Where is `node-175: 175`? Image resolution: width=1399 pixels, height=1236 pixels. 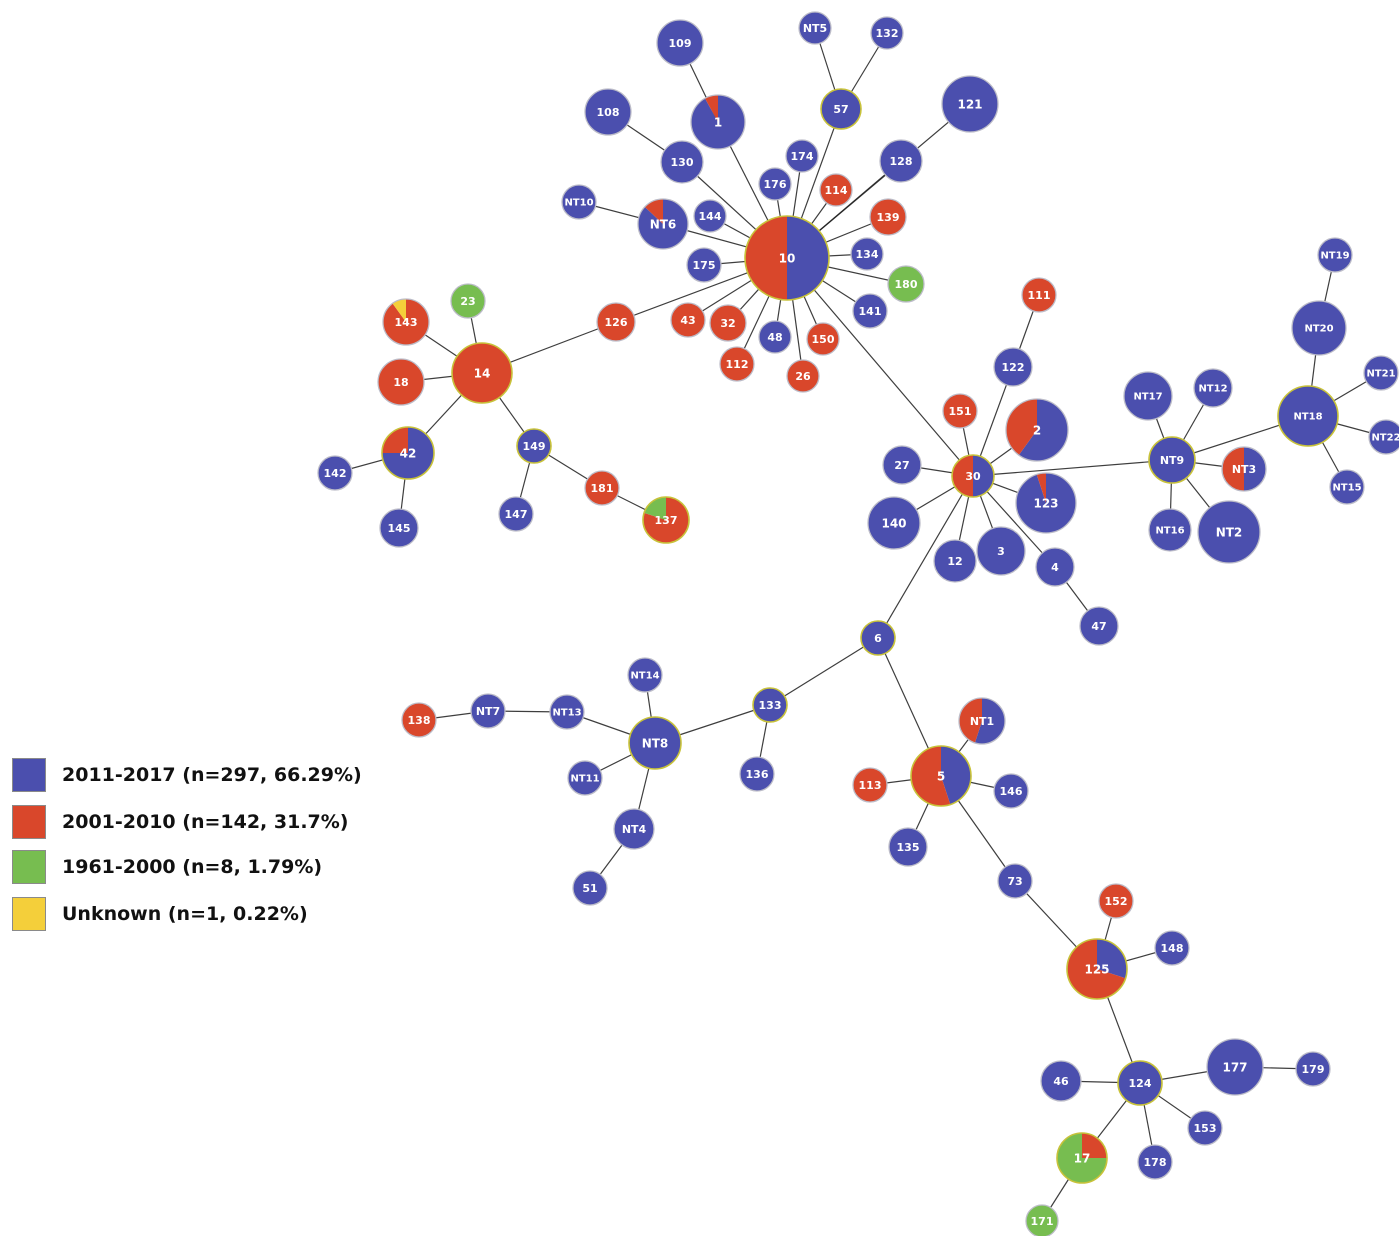
node-175: 175 is located at coordinates (704, 265).